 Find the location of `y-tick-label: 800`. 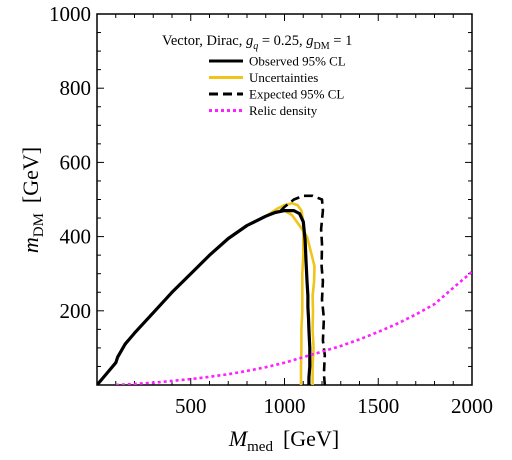

y-tick-label: 800 is located at coordinates (76, 88).